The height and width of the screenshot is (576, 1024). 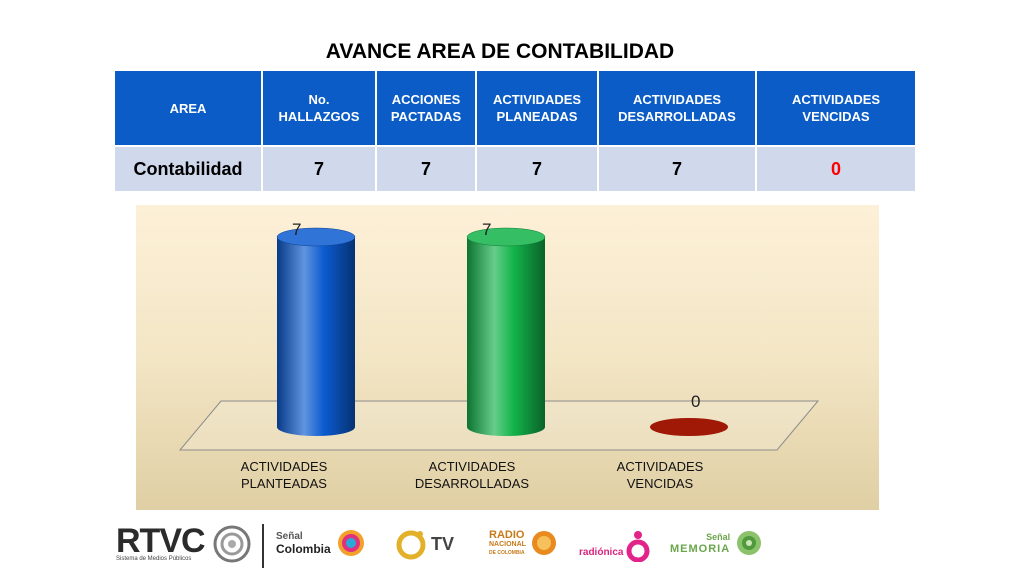 I want to click on column-header-line: PACTADAS, so click(x=426, y=116).